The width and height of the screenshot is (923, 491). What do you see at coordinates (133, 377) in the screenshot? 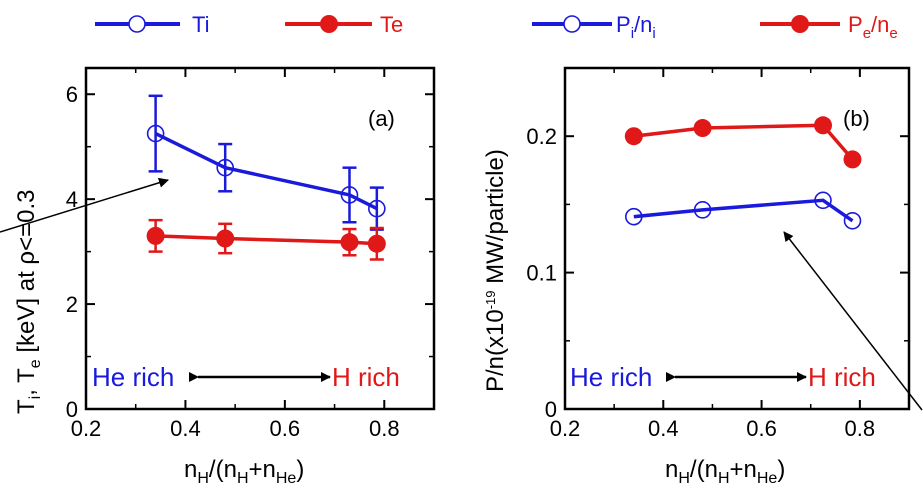
I see `annotation-he-rich-a: He rich` at bounding box center [133, 377].